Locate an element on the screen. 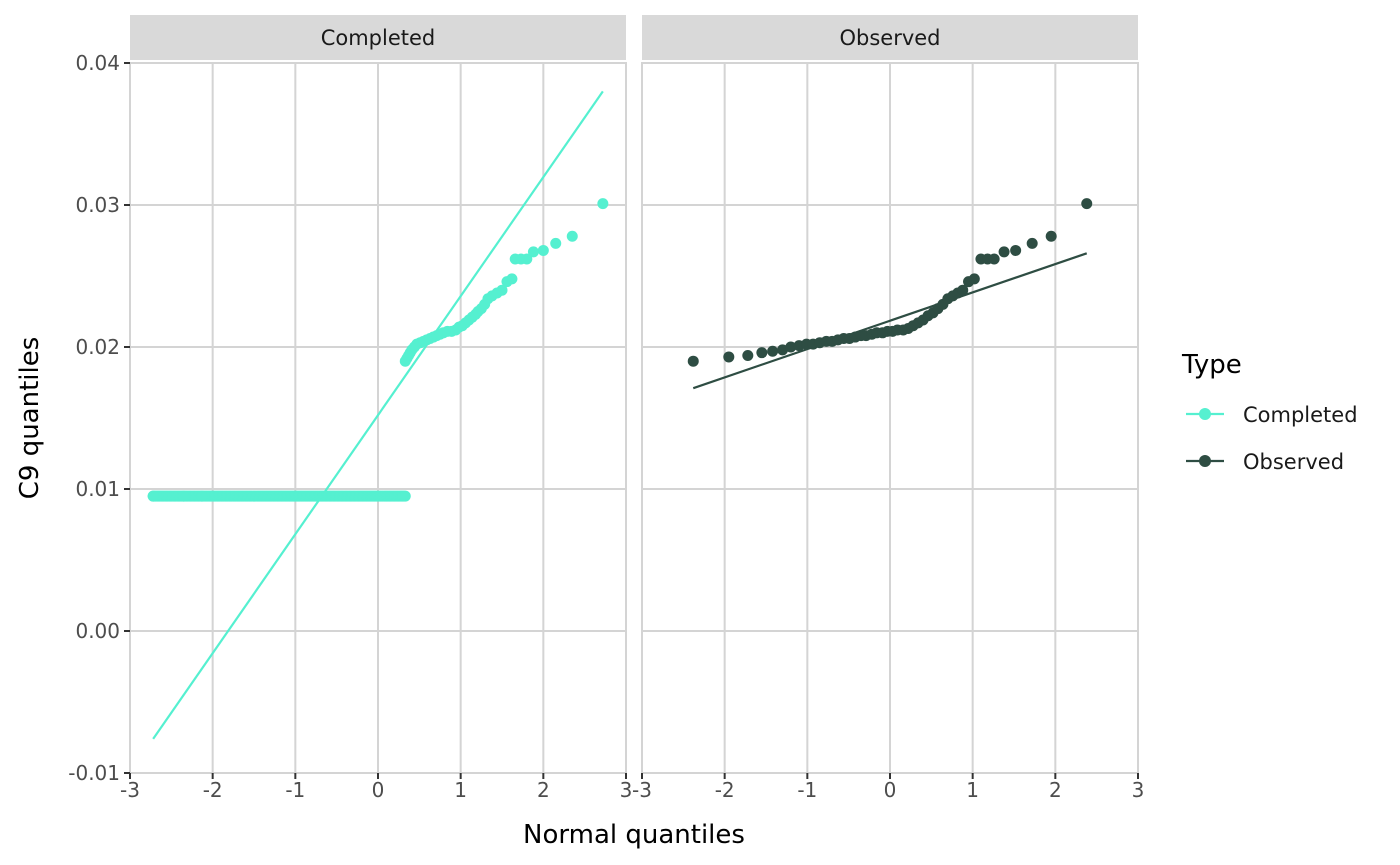  x-axis-title: Normal quantiles is located at coordinates (634, 835).